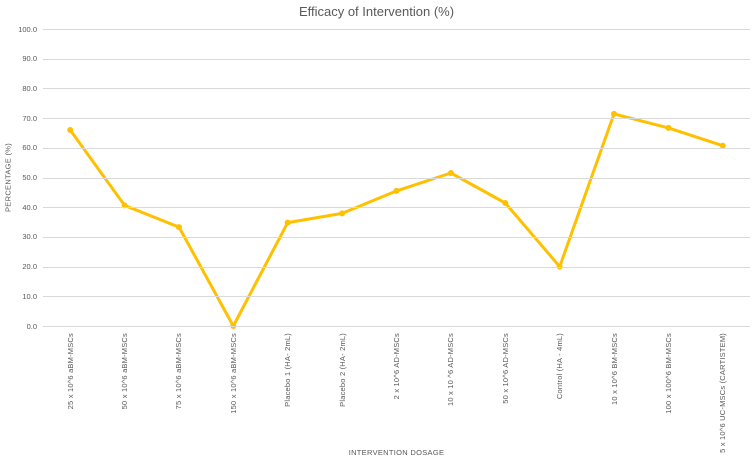 Image resolution: width=753 pixels, height=467 pixels. What do you see at coordinates (29, 237) in the screenshot?
I see `y-tick-label: 30.0` at bounding box center [29, 237].